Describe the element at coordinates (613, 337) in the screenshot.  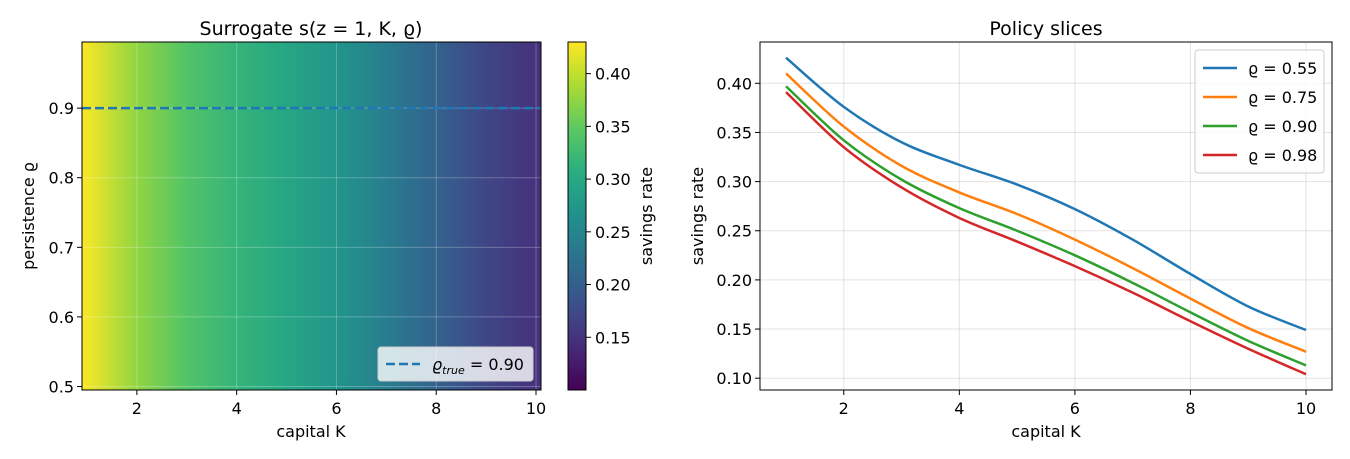
I see `colorbar-tick-label: 0.15` at that location.